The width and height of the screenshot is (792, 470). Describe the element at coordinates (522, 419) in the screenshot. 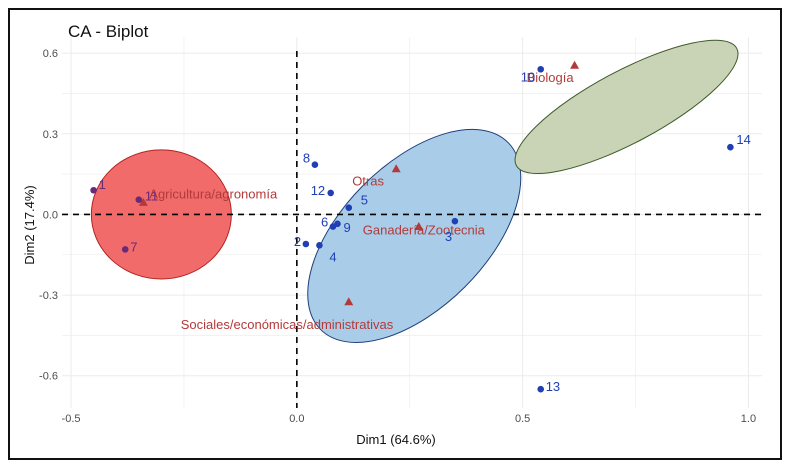

I see `x-tick-label: 0.5` at that location.